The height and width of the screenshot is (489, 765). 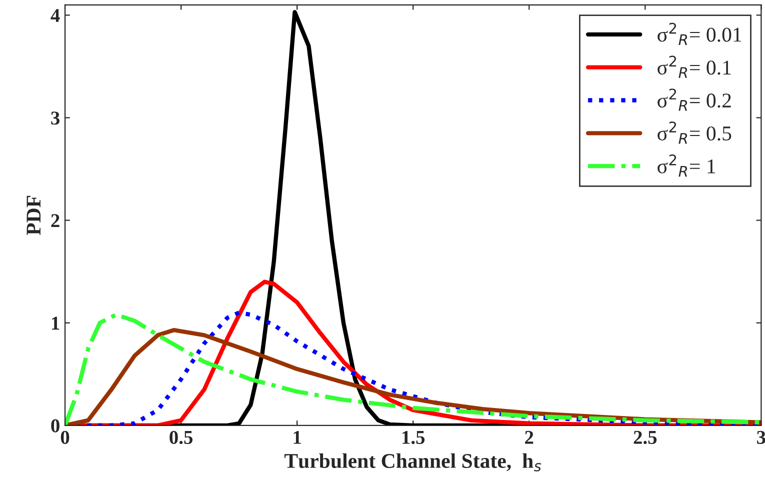 What do you see at coordinates (694, 67) in the screenshot?
I see `legend-label: σ$^{2}$$_{R}$= 0.1` at bounding box center [694, 67].